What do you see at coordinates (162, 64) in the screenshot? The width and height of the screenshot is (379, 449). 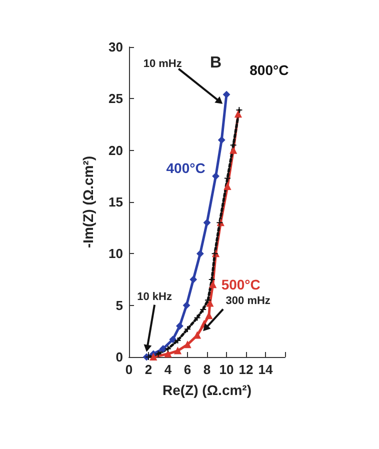 I see `annotation: 10 mHz` at bounding box center [162, 64].